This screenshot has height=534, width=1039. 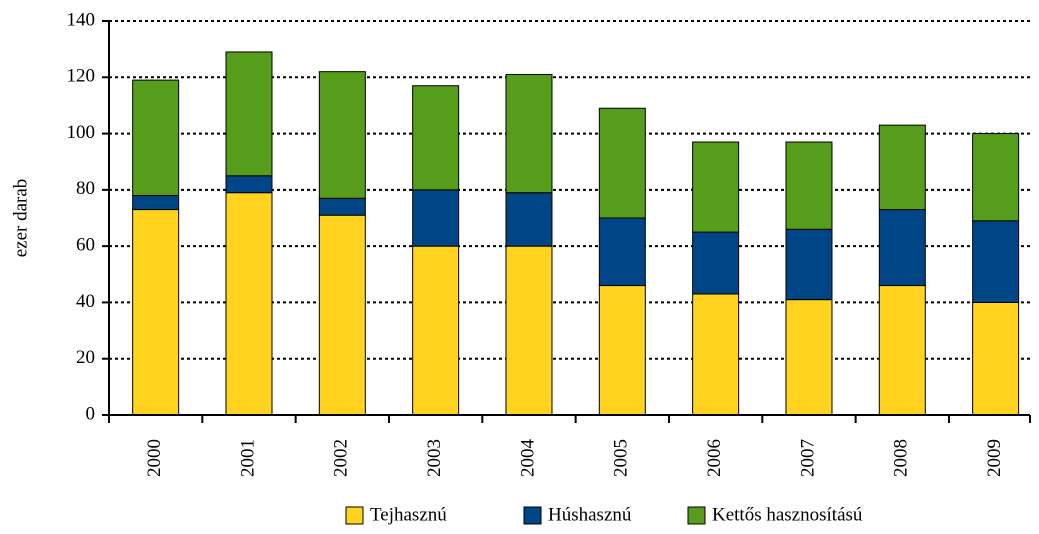 I want to click on legend-label: Húshasznú, so click(x=590, y=514).